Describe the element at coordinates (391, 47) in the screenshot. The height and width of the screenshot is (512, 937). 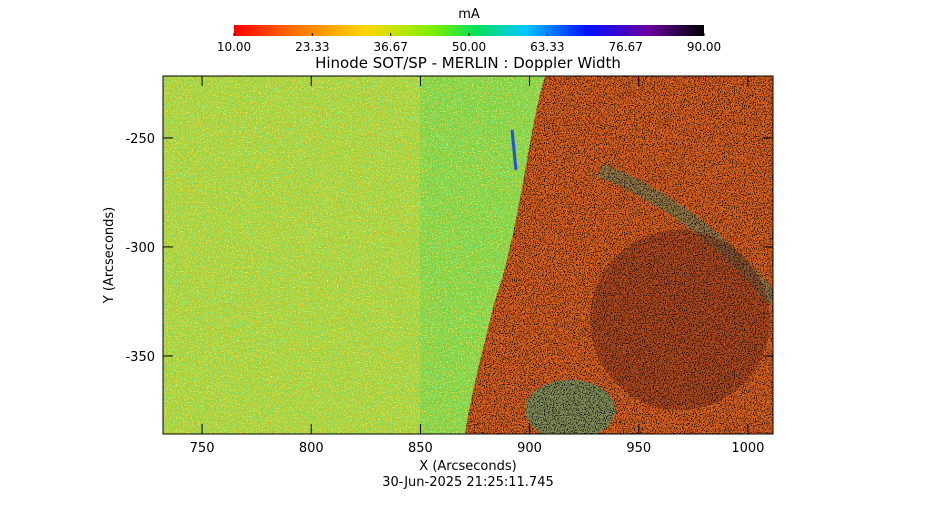
I see `colorbar-tick-label: 36.67` at that location.